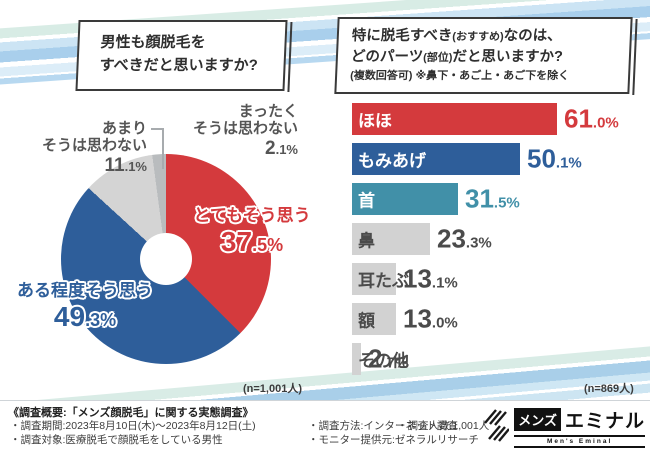  Describe the element at coordinates (131, 413) in the screenshot. I see `survey-overview-heading: 《調査概要:「メンズ顔脱毛」に関する実態調査》` at that location.